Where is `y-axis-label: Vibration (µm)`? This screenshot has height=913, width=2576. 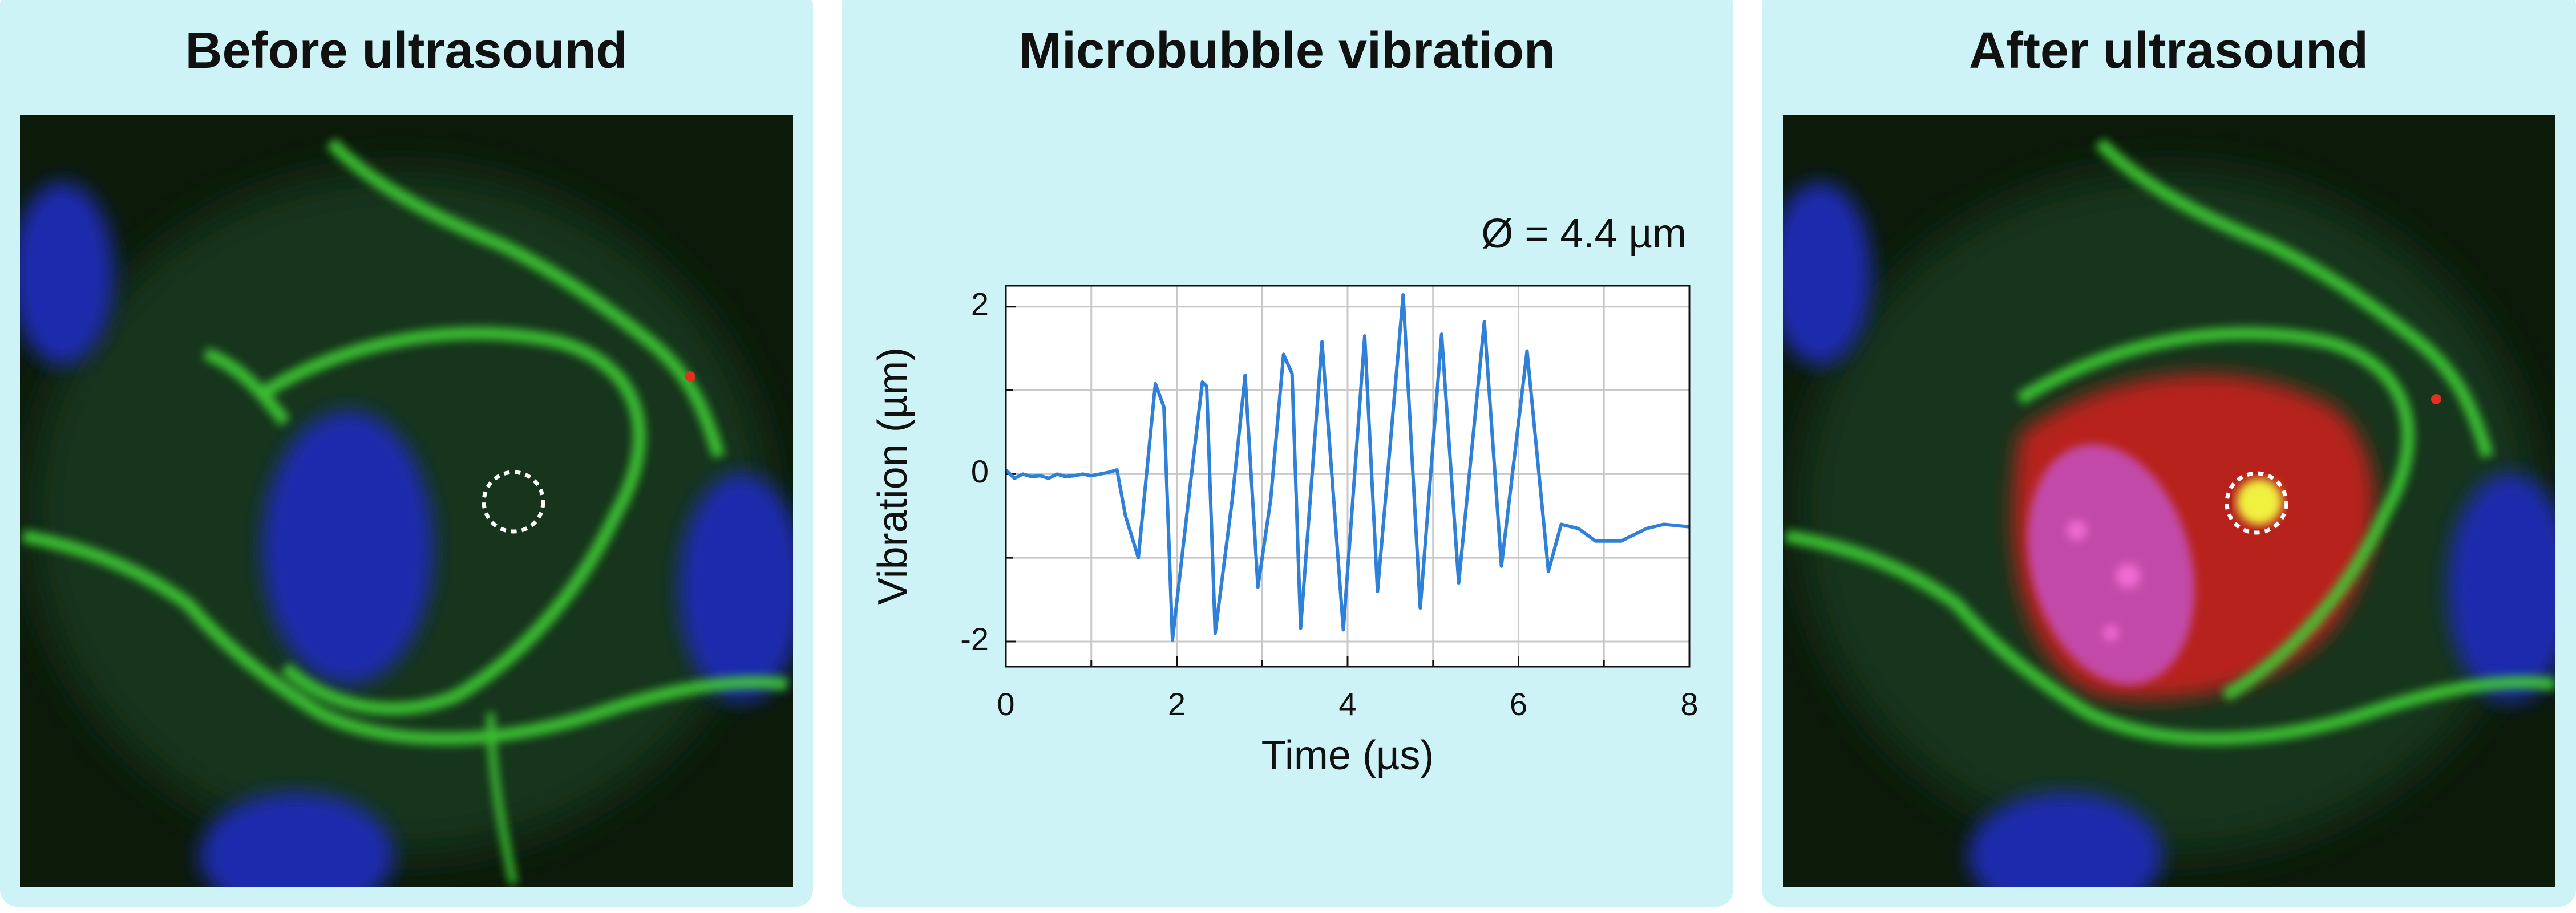 y-axis-label: Vibration (µm) is located at coordinates (893, 476).